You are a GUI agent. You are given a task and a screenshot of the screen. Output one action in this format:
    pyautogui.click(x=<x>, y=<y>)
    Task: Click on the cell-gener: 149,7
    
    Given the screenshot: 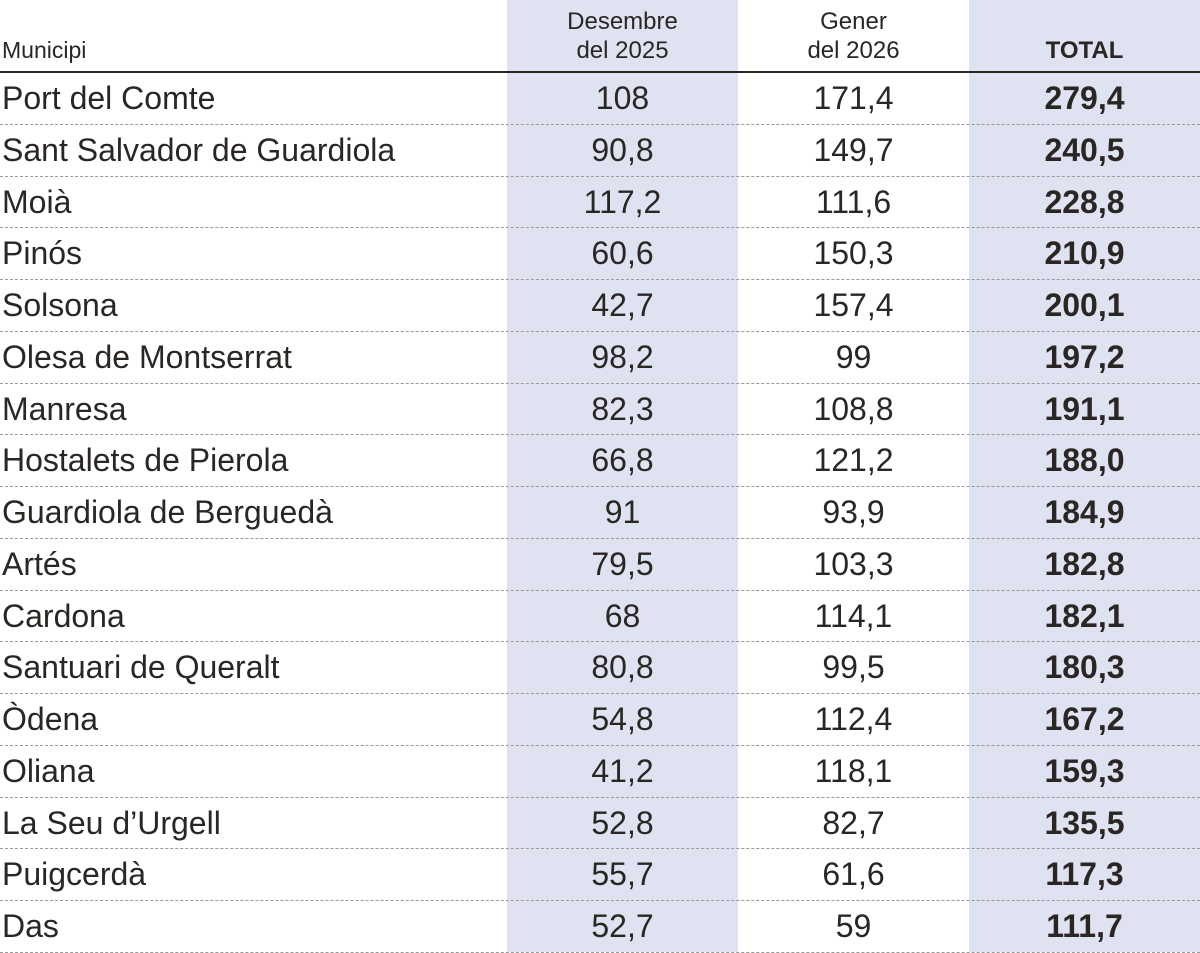 What is the action you would take?
    pyautogui.click(x=853, y=149)
    